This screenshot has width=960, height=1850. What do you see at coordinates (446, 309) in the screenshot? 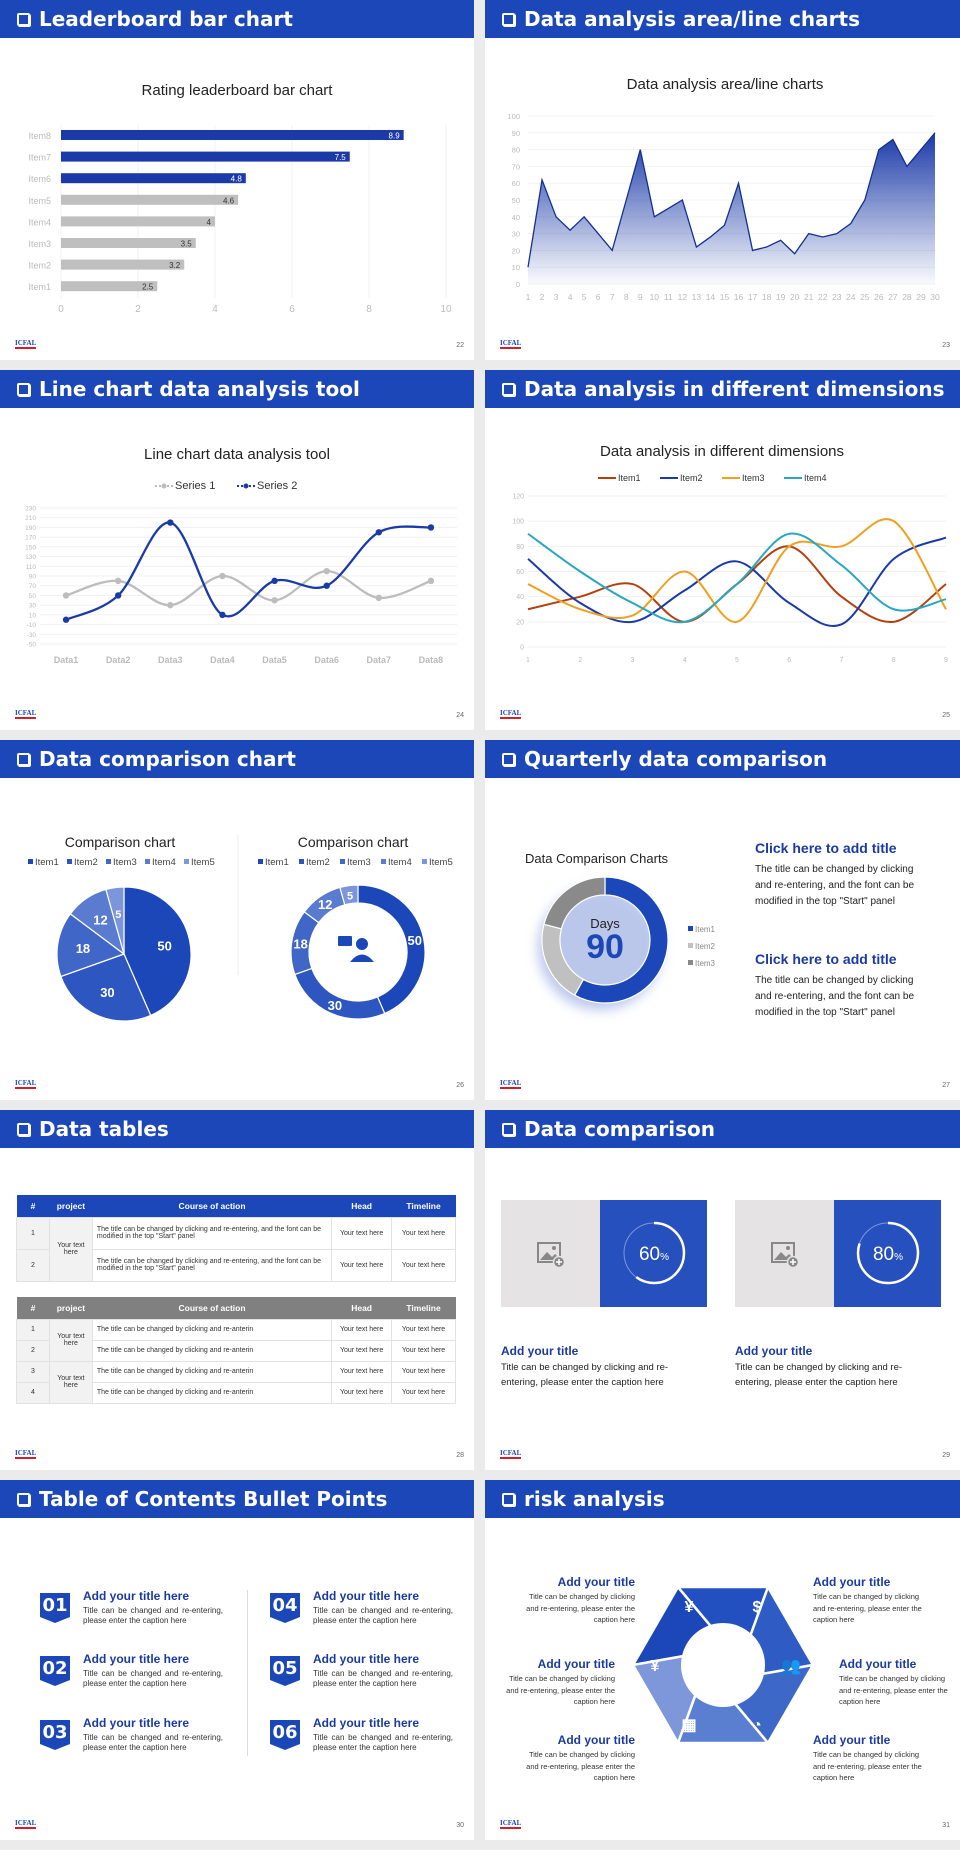
I see `x-tick-label: 10` at bounding box center [446, 309].